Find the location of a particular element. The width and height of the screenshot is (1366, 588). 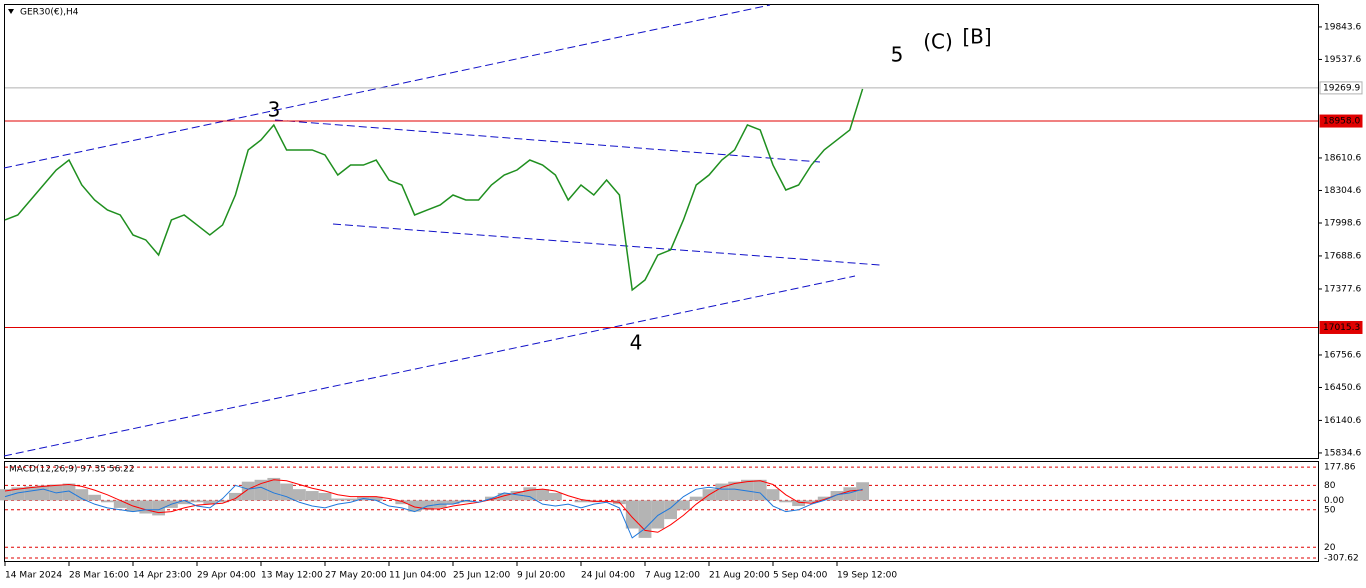

macd-title: MACD(12,26,9) 97.35 56.22 is located at coordinates (72, 470).